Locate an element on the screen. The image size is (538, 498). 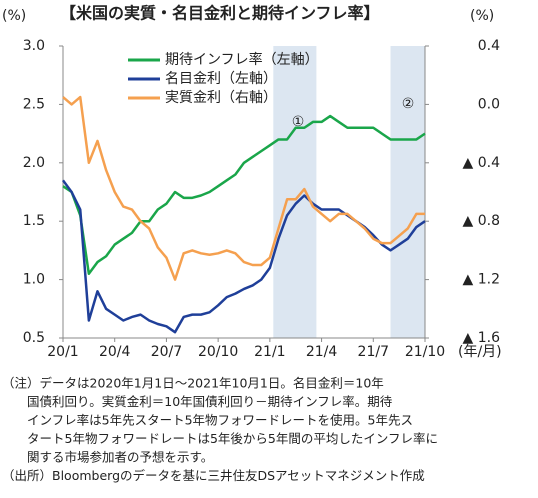
y-tick-label: 0.5 is located at coordinates (34, 338).